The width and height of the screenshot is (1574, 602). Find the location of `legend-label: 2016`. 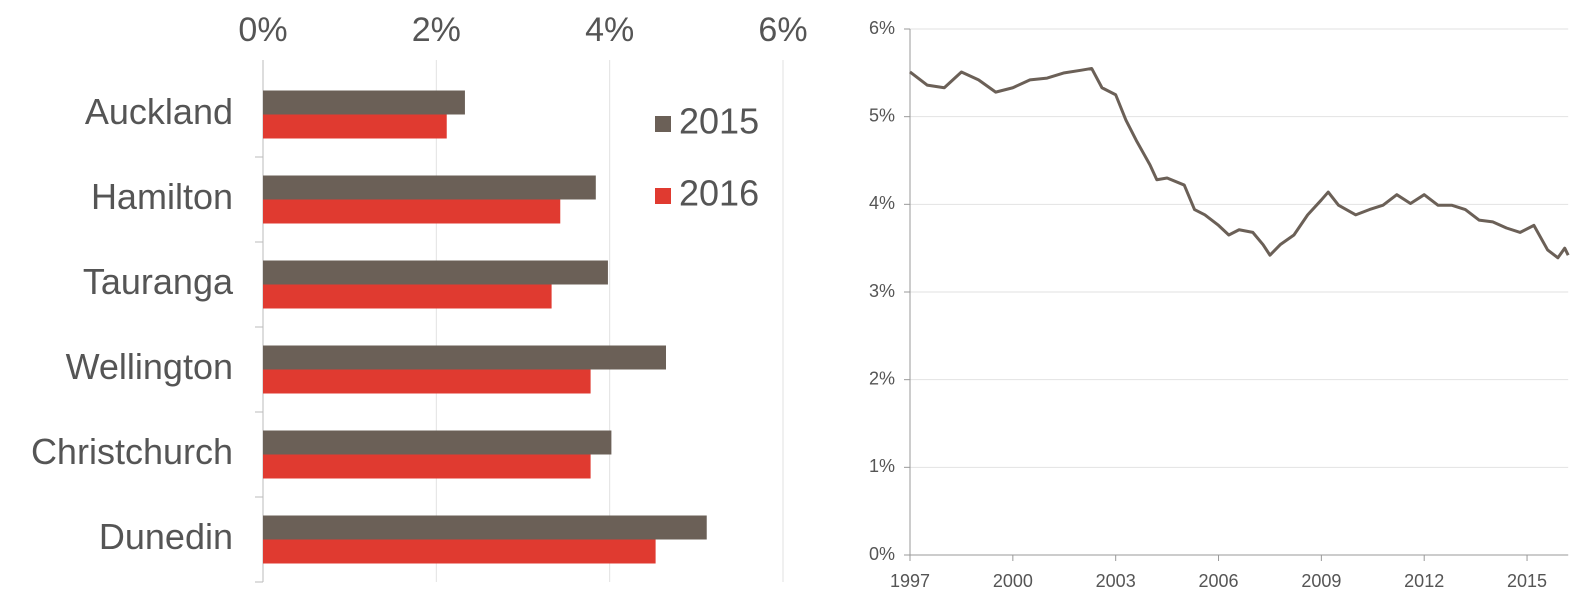

legend-label: 2016 is located at coordinates (719, 193).